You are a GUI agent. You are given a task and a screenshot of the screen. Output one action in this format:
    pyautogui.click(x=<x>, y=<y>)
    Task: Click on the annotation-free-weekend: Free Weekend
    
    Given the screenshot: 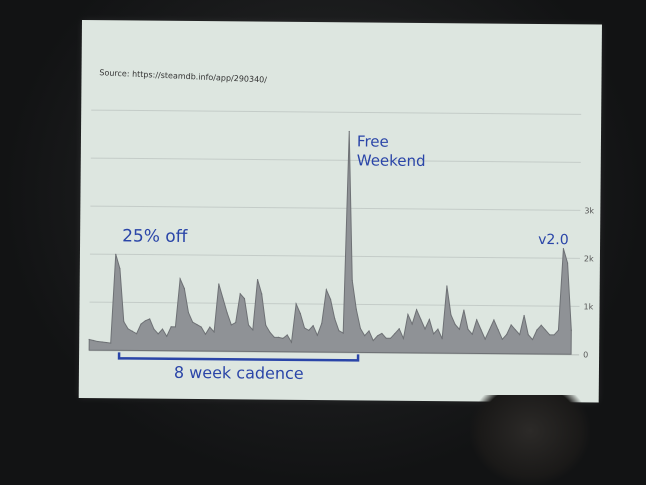 What is the action you would take?
    pyautogui.click(x=391, y=151)
    